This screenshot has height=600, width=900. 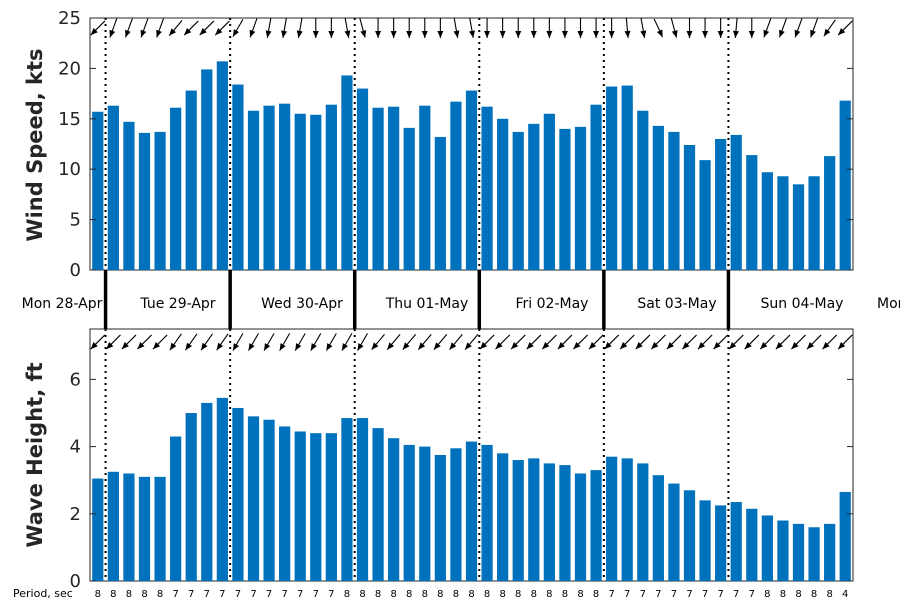 I want to click on wind-ylabel: Wind Speed, kts, so click(x=35, y=144).